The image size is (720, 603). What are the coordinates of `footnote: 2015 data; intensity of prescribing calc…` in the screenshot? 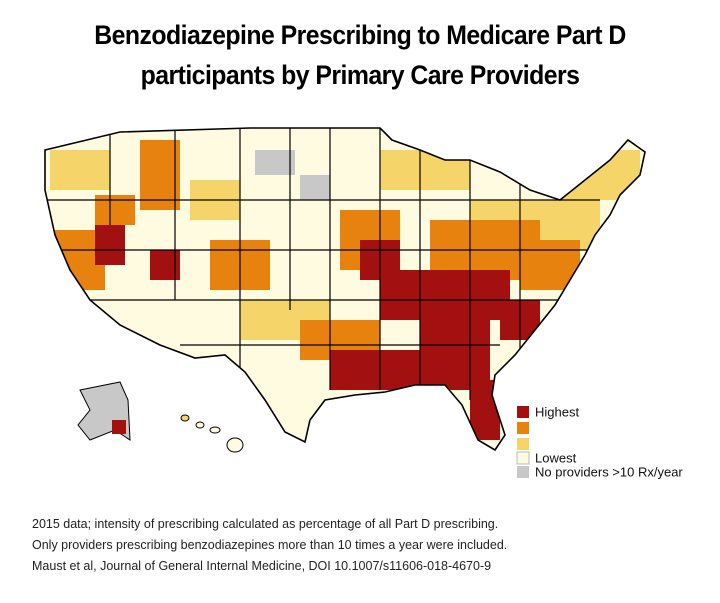 It's located at (265, 524).